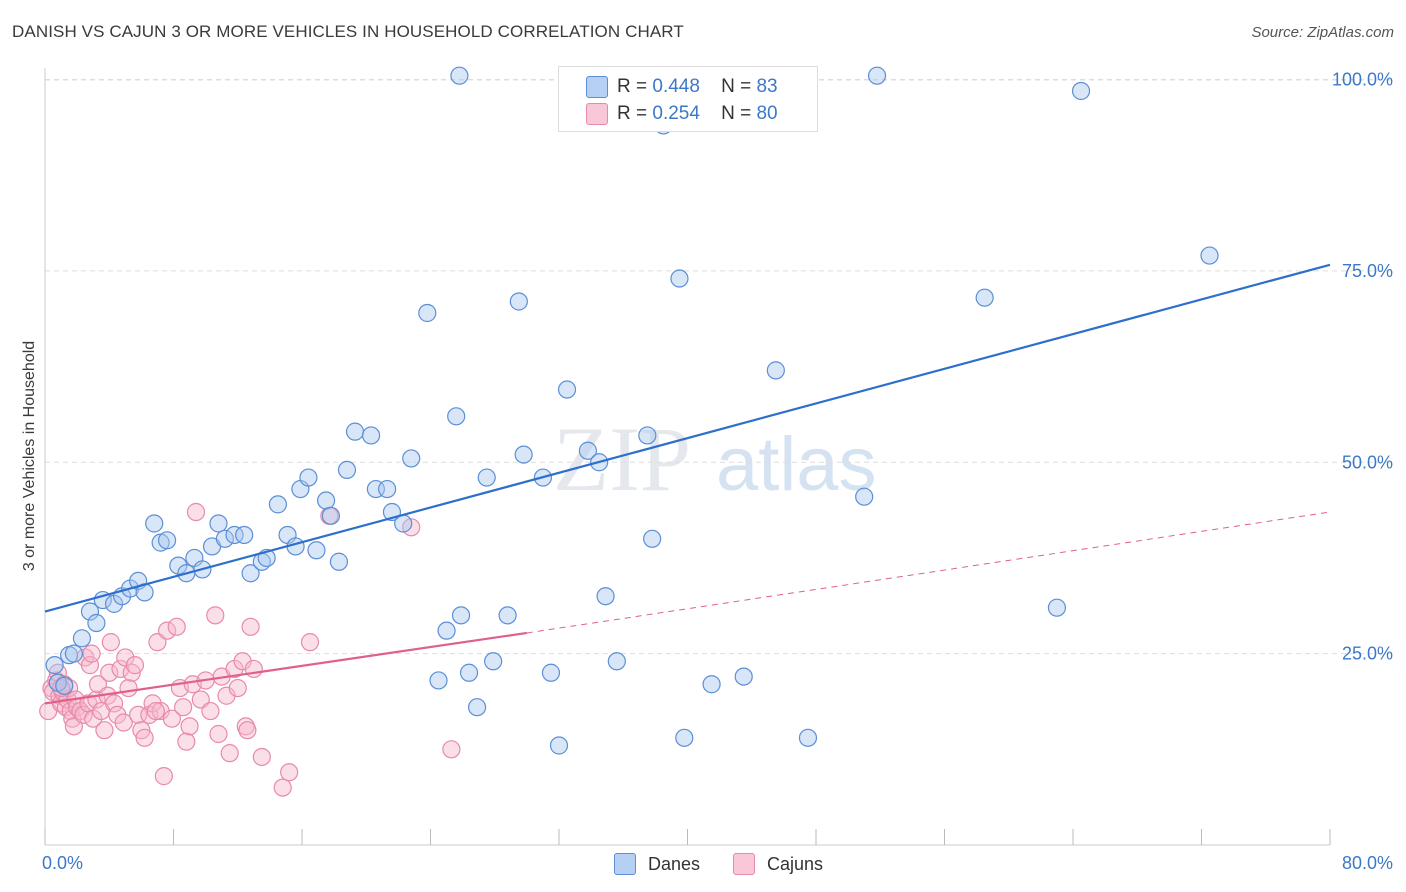  What do you see at coordinates (796, 464) in the screenshot?
I see `watermark-atlas: atlas` at bounding box center [796, 464].